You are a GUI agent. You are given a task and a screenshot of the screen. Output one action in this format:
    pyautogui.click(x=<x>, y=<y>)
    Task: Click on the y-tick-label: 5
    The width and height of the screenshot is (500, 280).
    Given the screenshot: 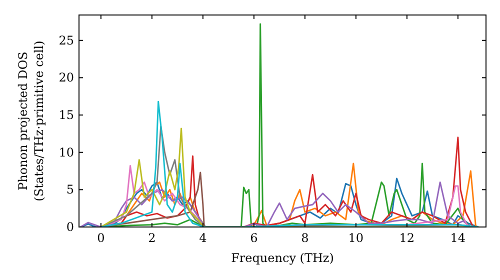 What is the action you would take?
    pyautogui.click(x=70, y=189)
    